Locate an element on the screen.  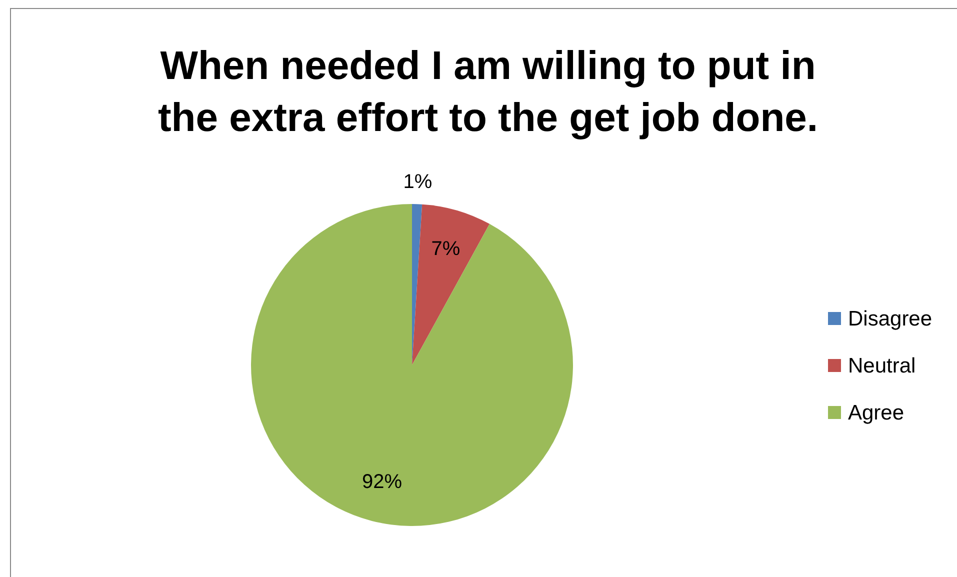
data-label: 1% is located at coordinates (417, 182).